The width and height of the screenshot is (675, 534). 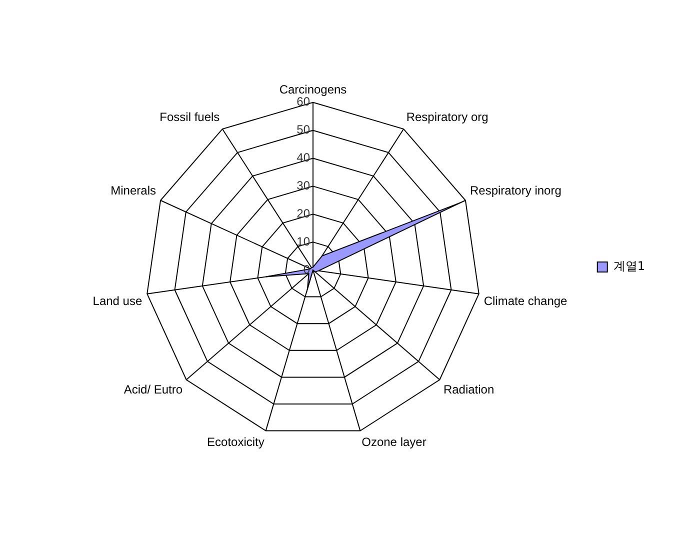 What do you see at coordinates (133, 190) in the screenshot?
I see `spoke-label: Minerals` at bounding box center [133, 190].